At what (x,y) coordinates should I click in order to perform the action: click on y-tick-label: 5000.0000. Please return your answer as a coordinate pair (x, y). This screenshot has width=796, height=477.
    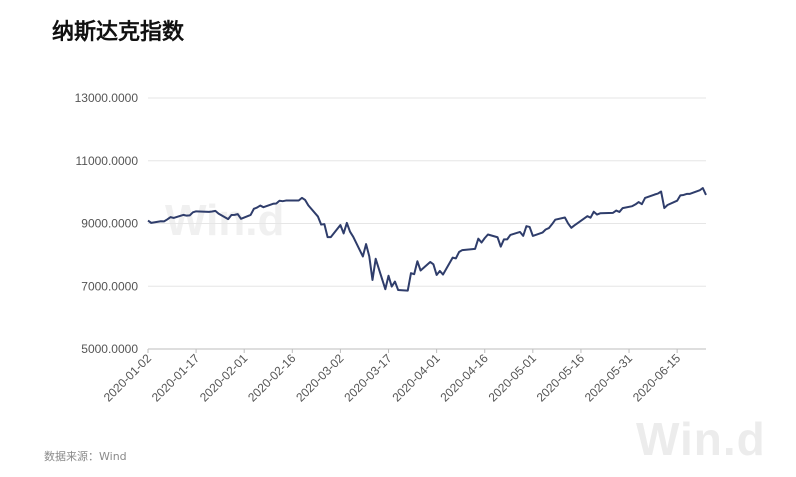
    Looking at the image, I should click on (109, 349).